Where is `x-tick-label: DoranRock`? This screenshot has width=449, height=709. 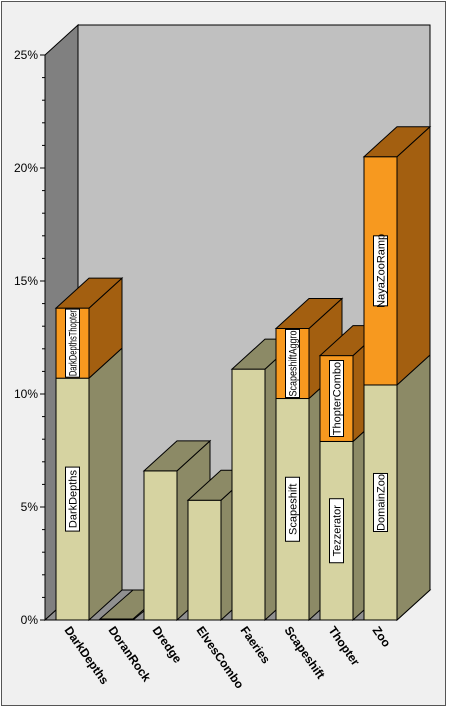 x-tick-label: DoranRock is located at coordinates (130, 654).